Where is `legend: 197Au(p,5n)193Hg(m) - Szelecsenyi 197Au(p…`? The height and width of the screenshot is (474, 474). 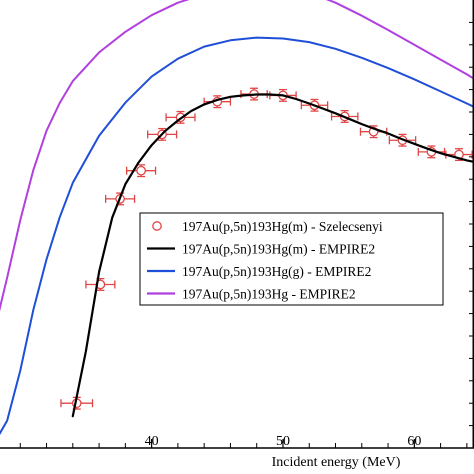 legend: 197Au(p,5n)193Hg(m) - Szelecsenyi 197Au(p… is located at coordinates (291, 259).